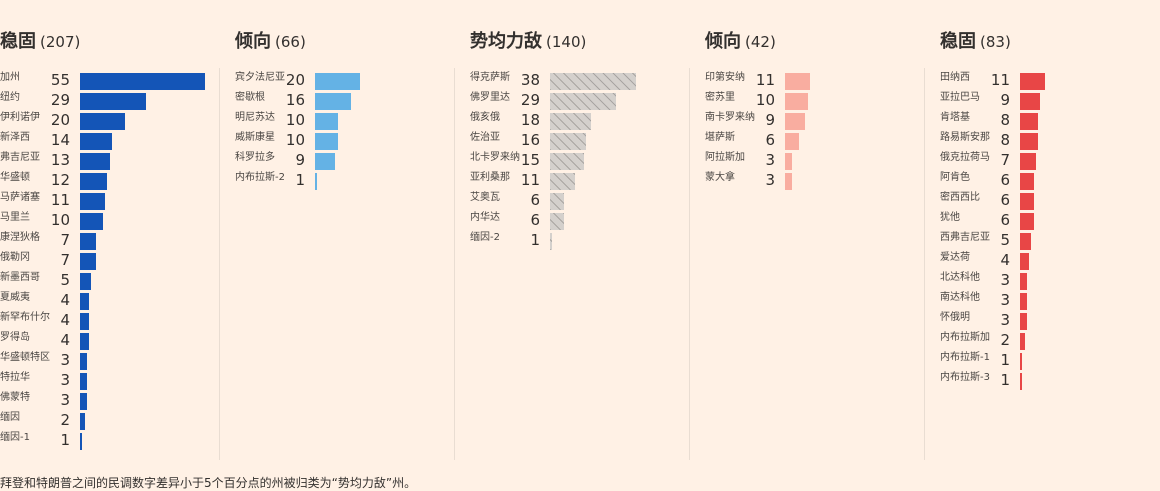 The height and width of the screenshot is (491, 1160). What do you see at coordinates (760, 42) in the screenshot?
I see `group-title-count: (42)` at bounding box center [760, 42].